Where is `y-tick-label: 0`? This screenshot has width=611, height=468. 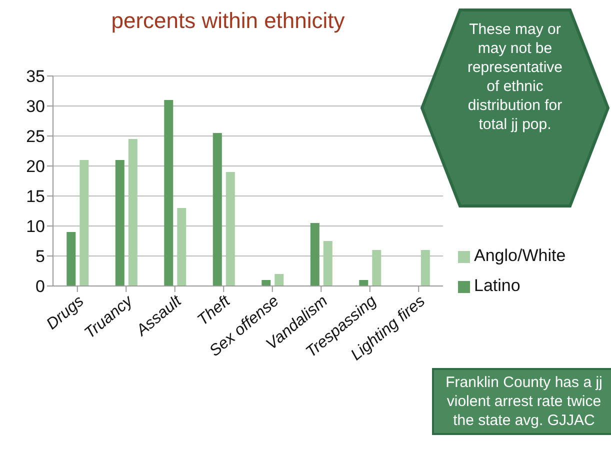
y-tick-label: 0 is located at coordinates (40, 286).